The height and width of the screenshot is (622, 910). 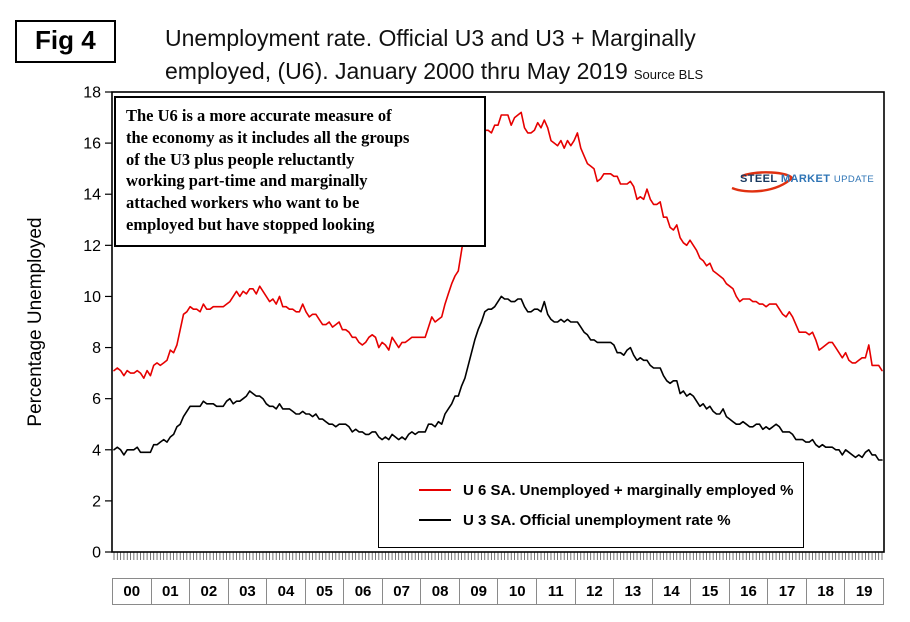 What do you see at coordinates (96, 501) in the screenshot?
I see `svg-text: 2` at bounding box center [96, 501].